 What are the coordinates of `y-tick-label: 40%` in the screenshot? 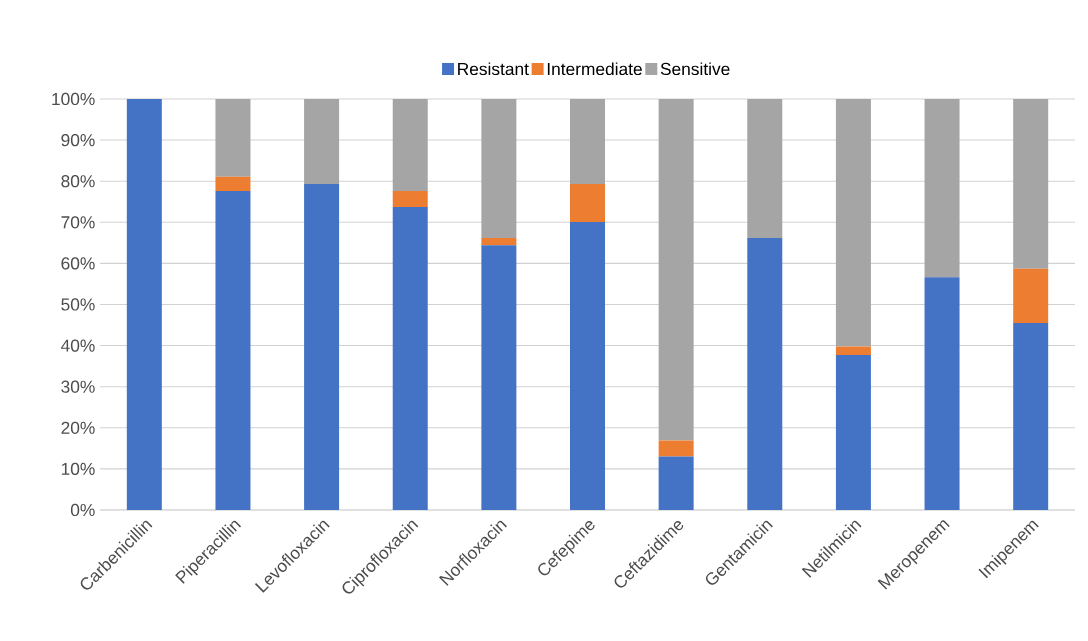 It's located at (78, 345).